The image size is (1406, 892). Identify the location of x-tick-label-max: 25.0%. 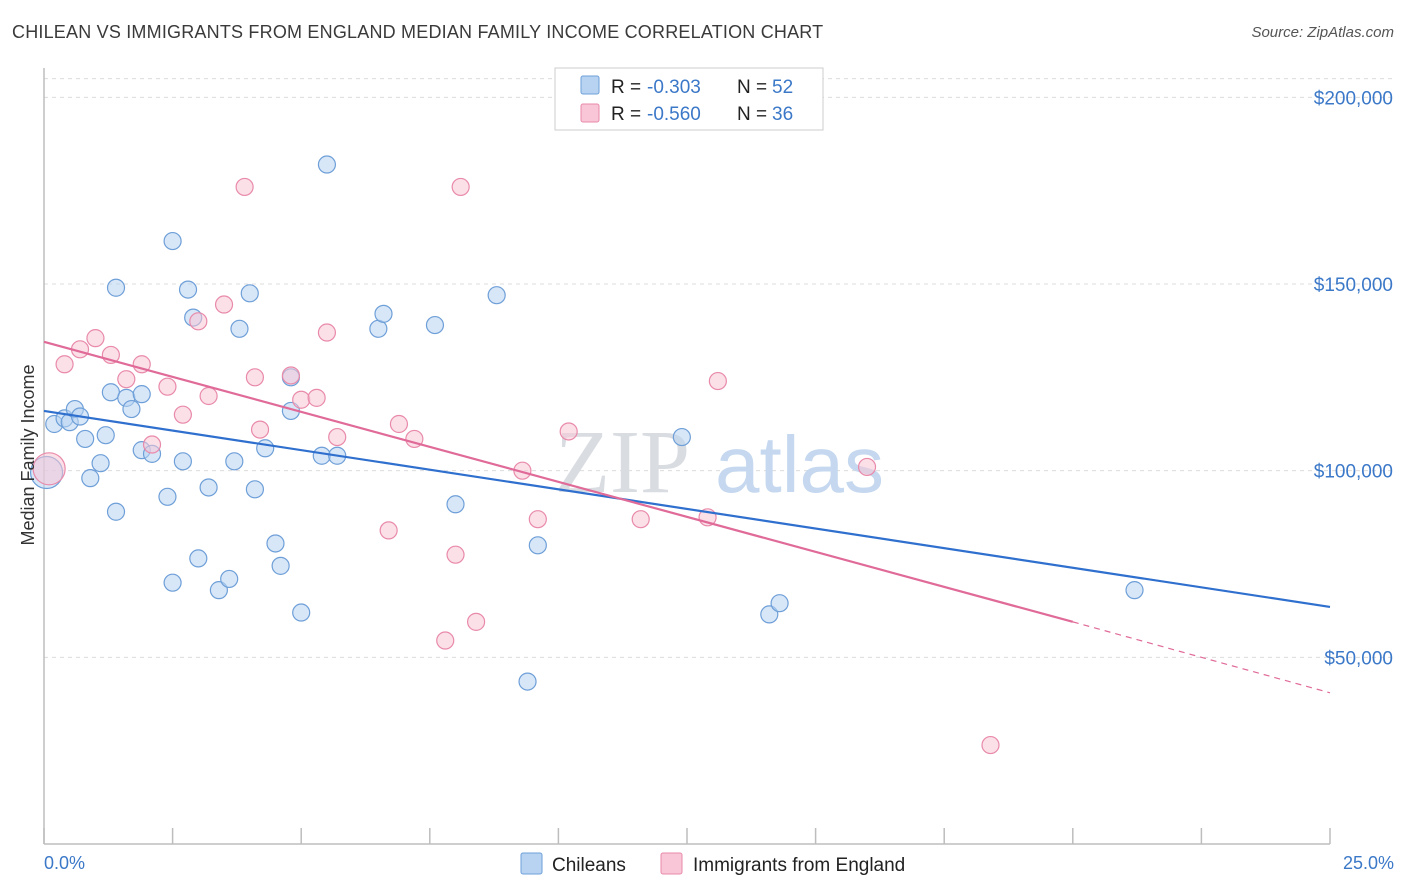
(1368, 863).